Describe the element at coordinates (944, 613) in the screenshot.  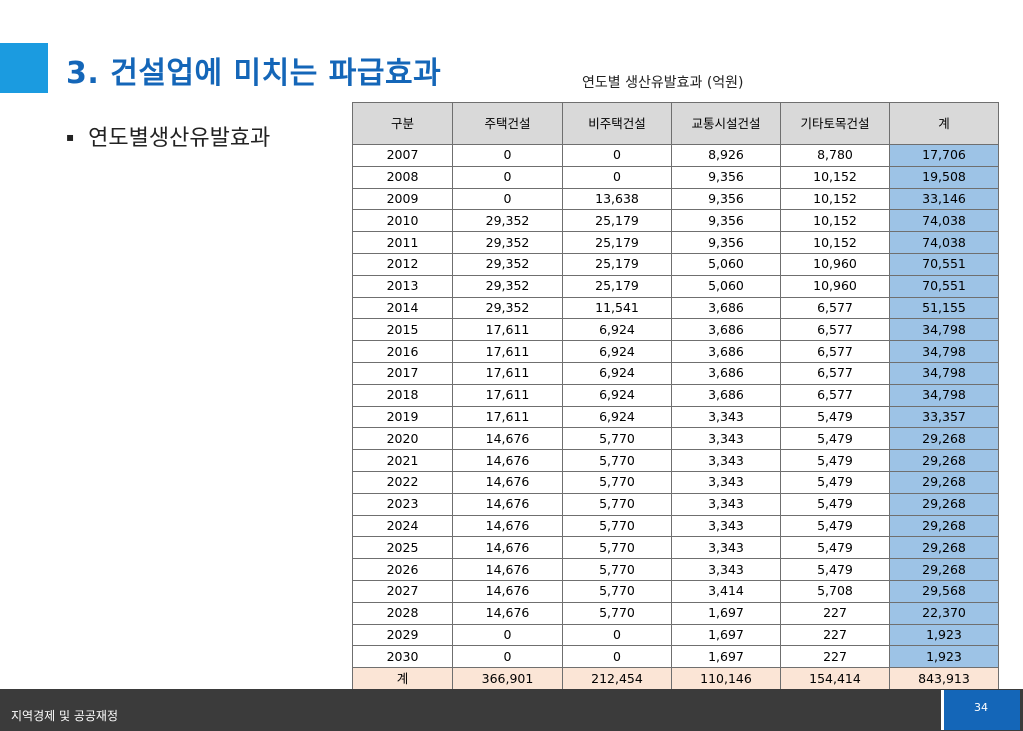
I see `total-cell: 22,370` at that location.